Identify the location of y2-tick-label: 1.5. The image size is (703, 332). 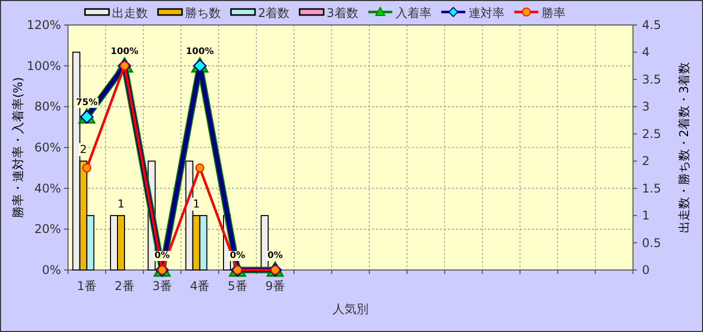
(652, 188).